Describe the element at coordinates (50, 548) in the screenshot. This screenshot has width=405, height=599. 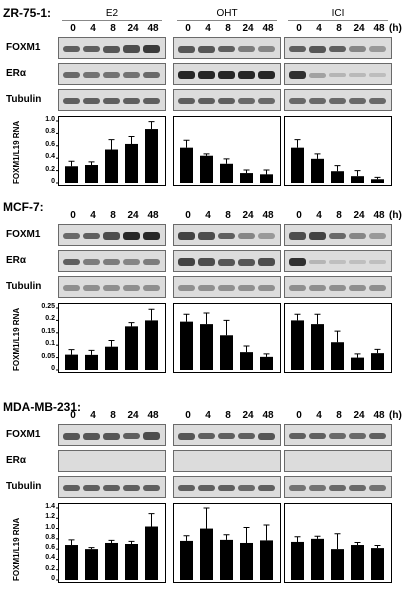
I see `y-tick-label: 0.6` at that location.